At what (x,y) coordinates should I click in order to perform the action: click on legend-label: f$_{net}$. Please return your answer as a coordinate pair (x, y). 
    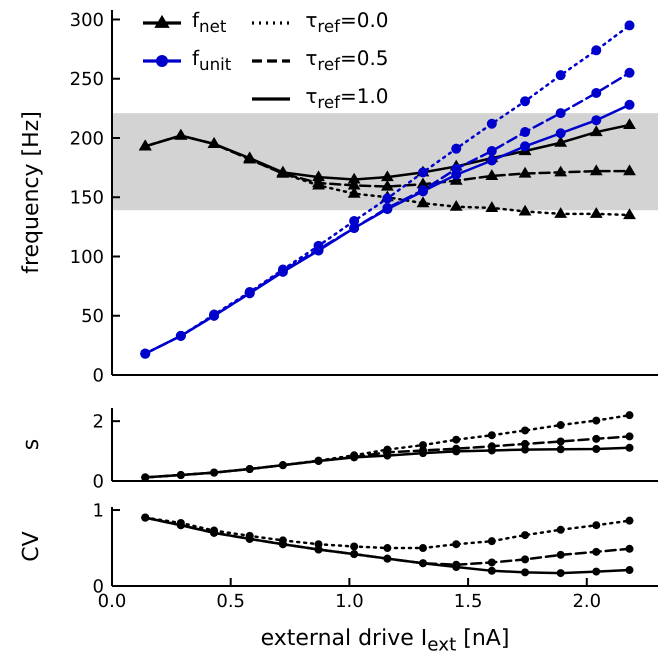
    Looking at the image, I should click on (209, 22).